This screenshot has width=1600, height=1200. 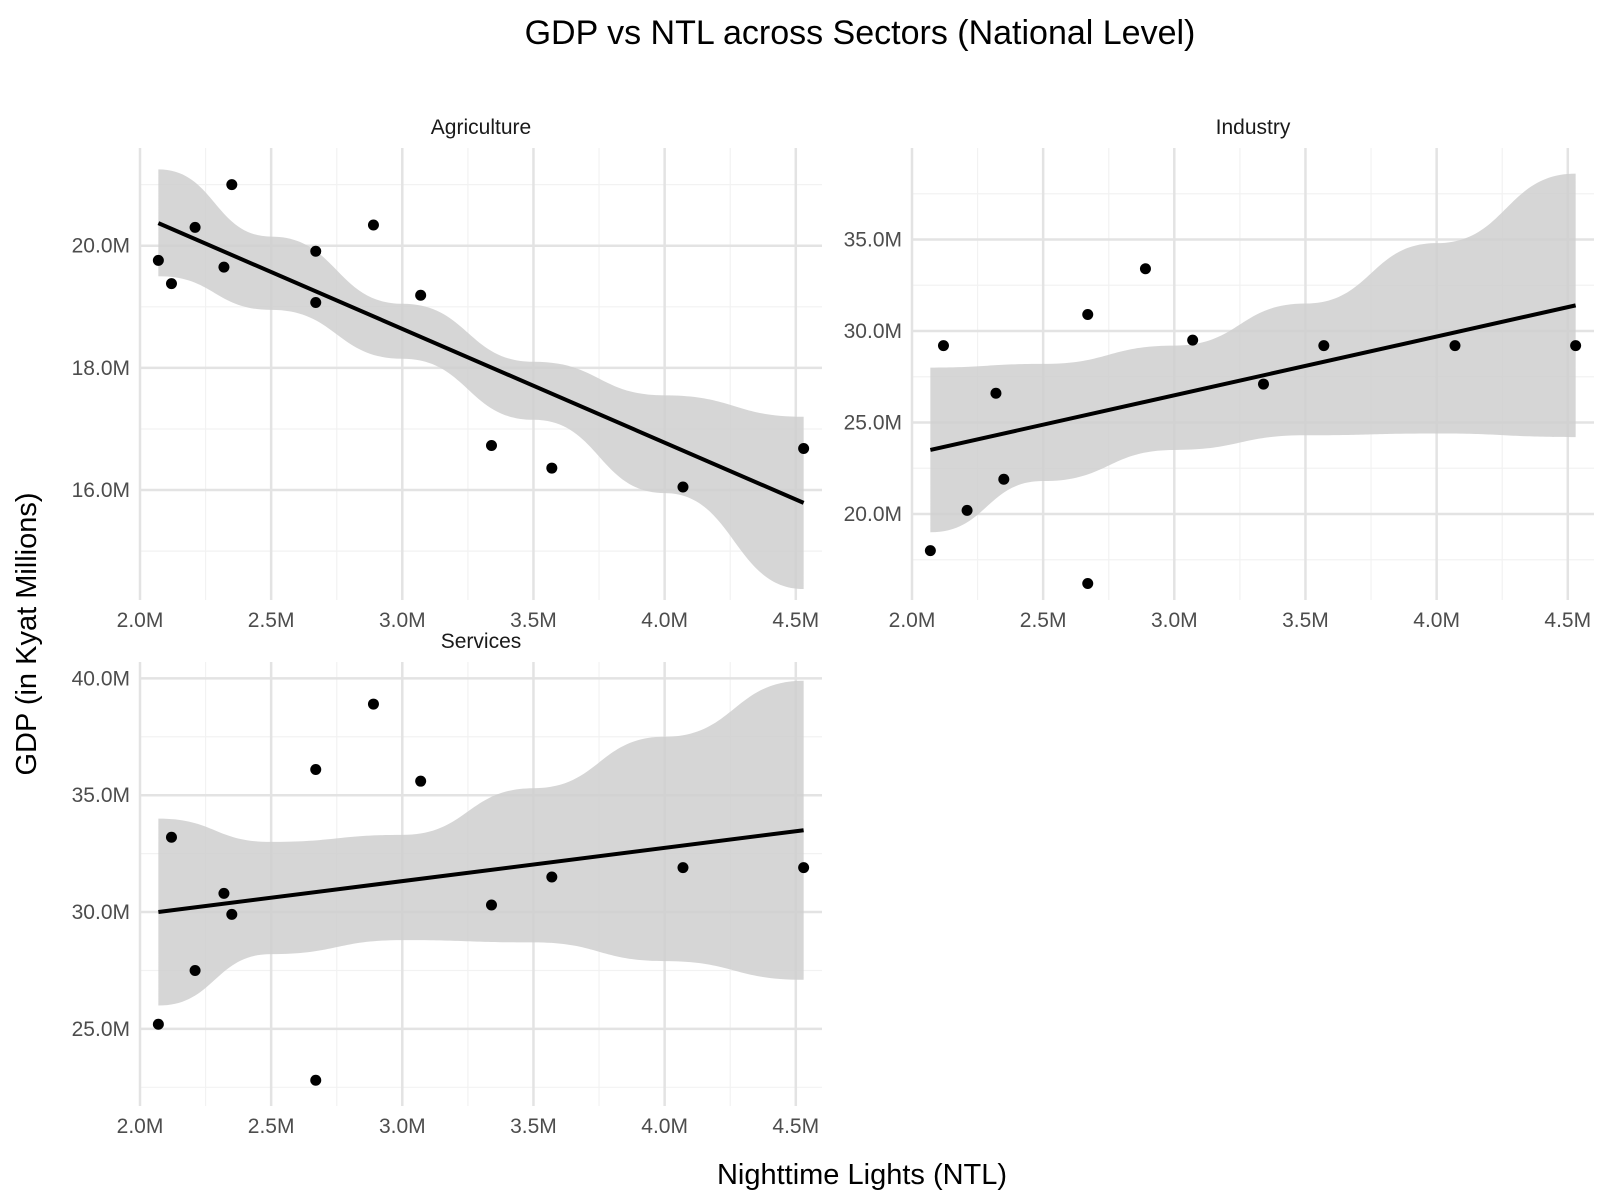 I want to click on facet-label-industry: Industry, so click(x=1253, y=127).